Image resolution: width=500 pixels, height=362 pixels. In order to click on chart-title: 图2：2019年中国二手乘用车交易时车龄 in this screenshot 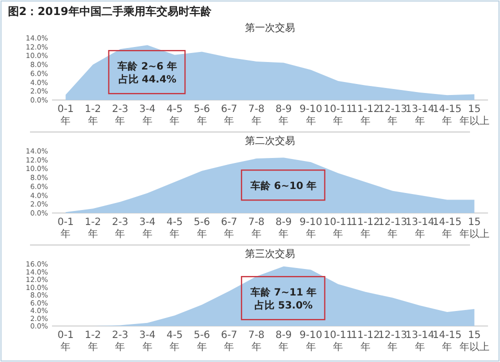, I will do `click(110, 11)`.